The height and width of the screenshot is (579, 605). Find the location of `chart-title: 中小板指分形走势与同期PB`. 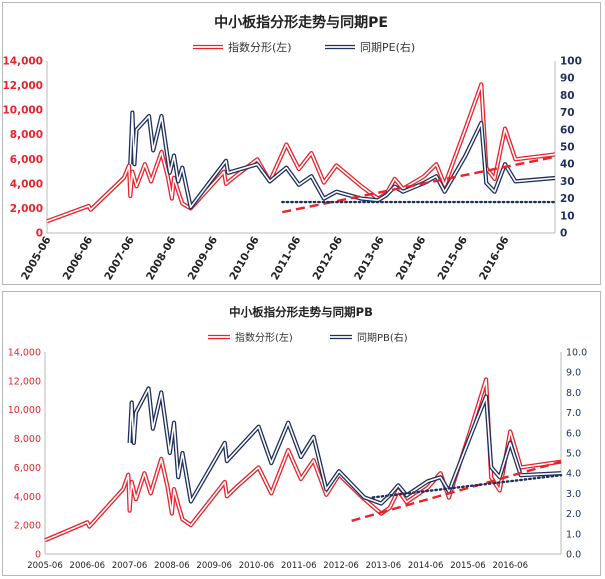

chart-title: 中小板指分形走势与同期PB is located at coordinates (301, 312).